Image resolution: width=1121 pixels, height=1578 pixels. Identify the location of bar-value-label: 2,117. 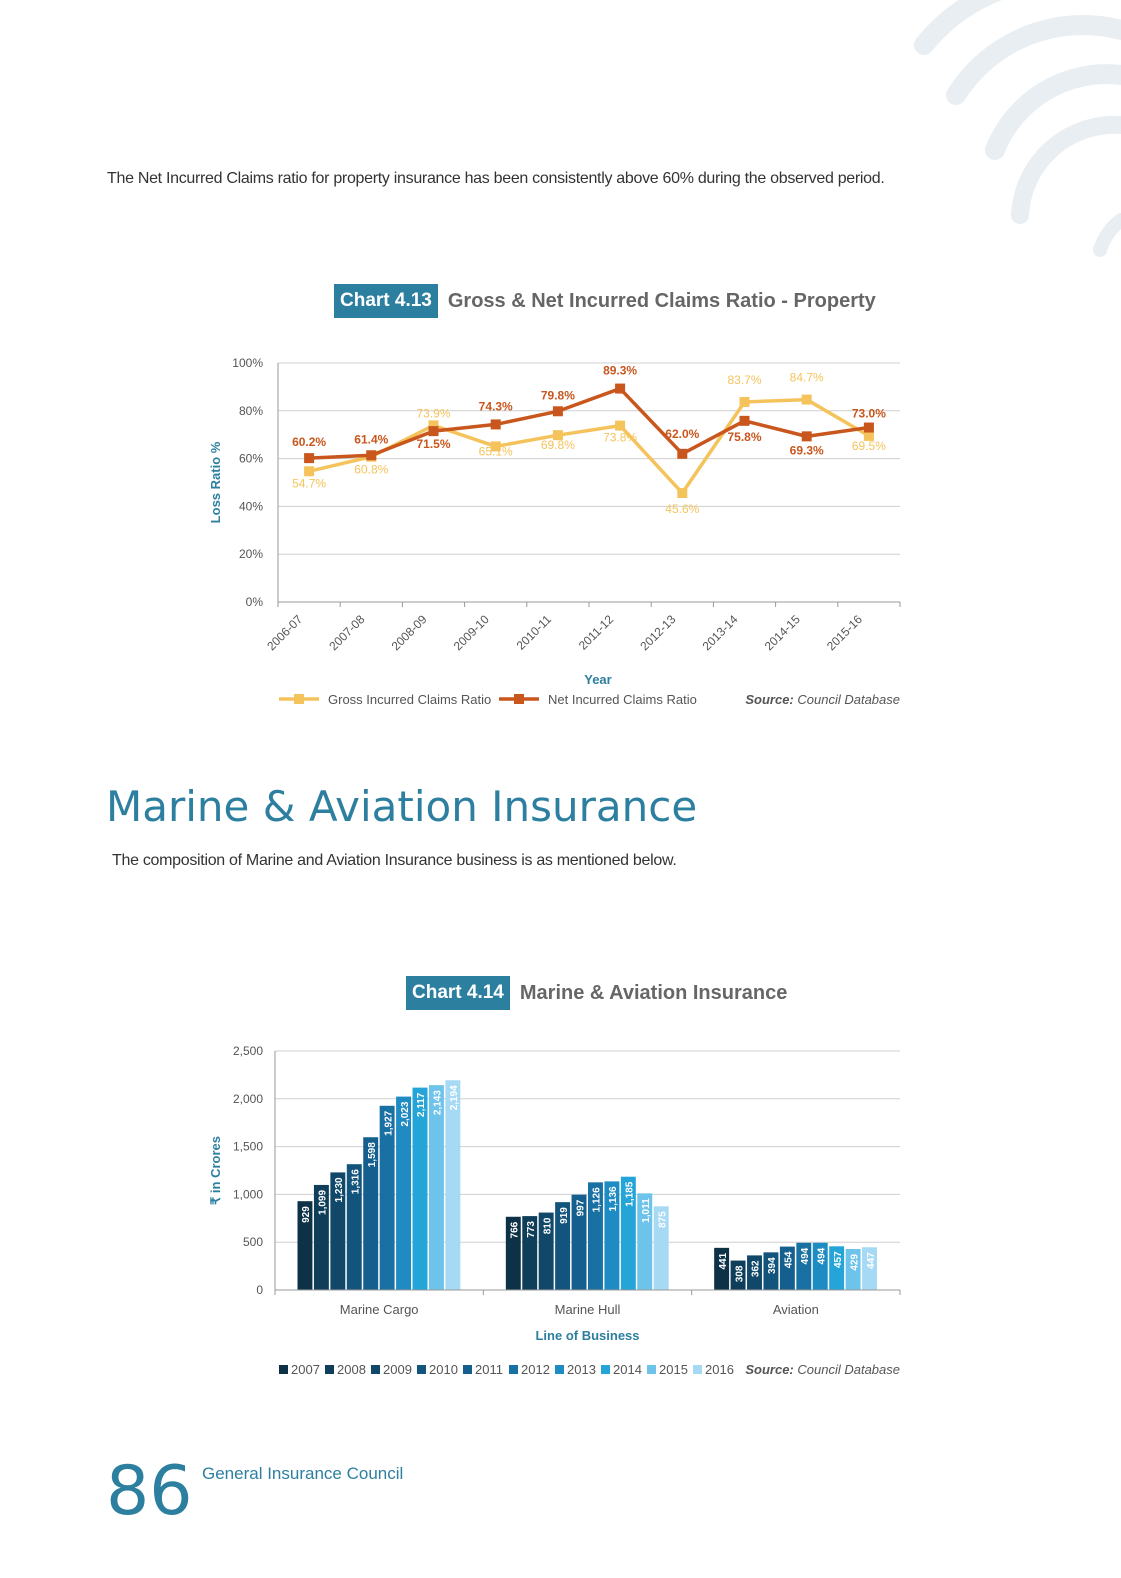
(421, 1104).